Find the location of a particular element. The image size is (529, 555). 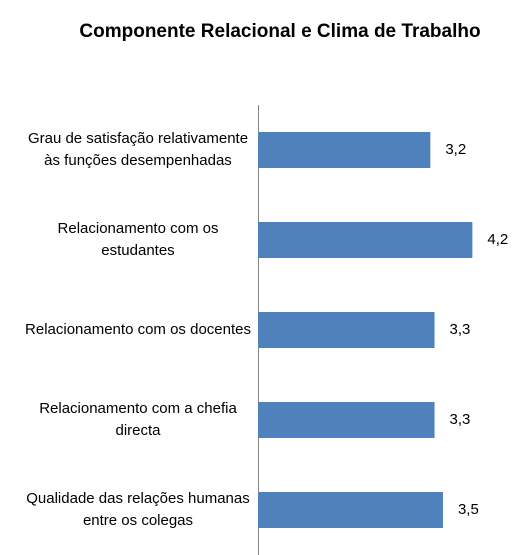

data-label: 3,2 is located at coordinates (455, 149).